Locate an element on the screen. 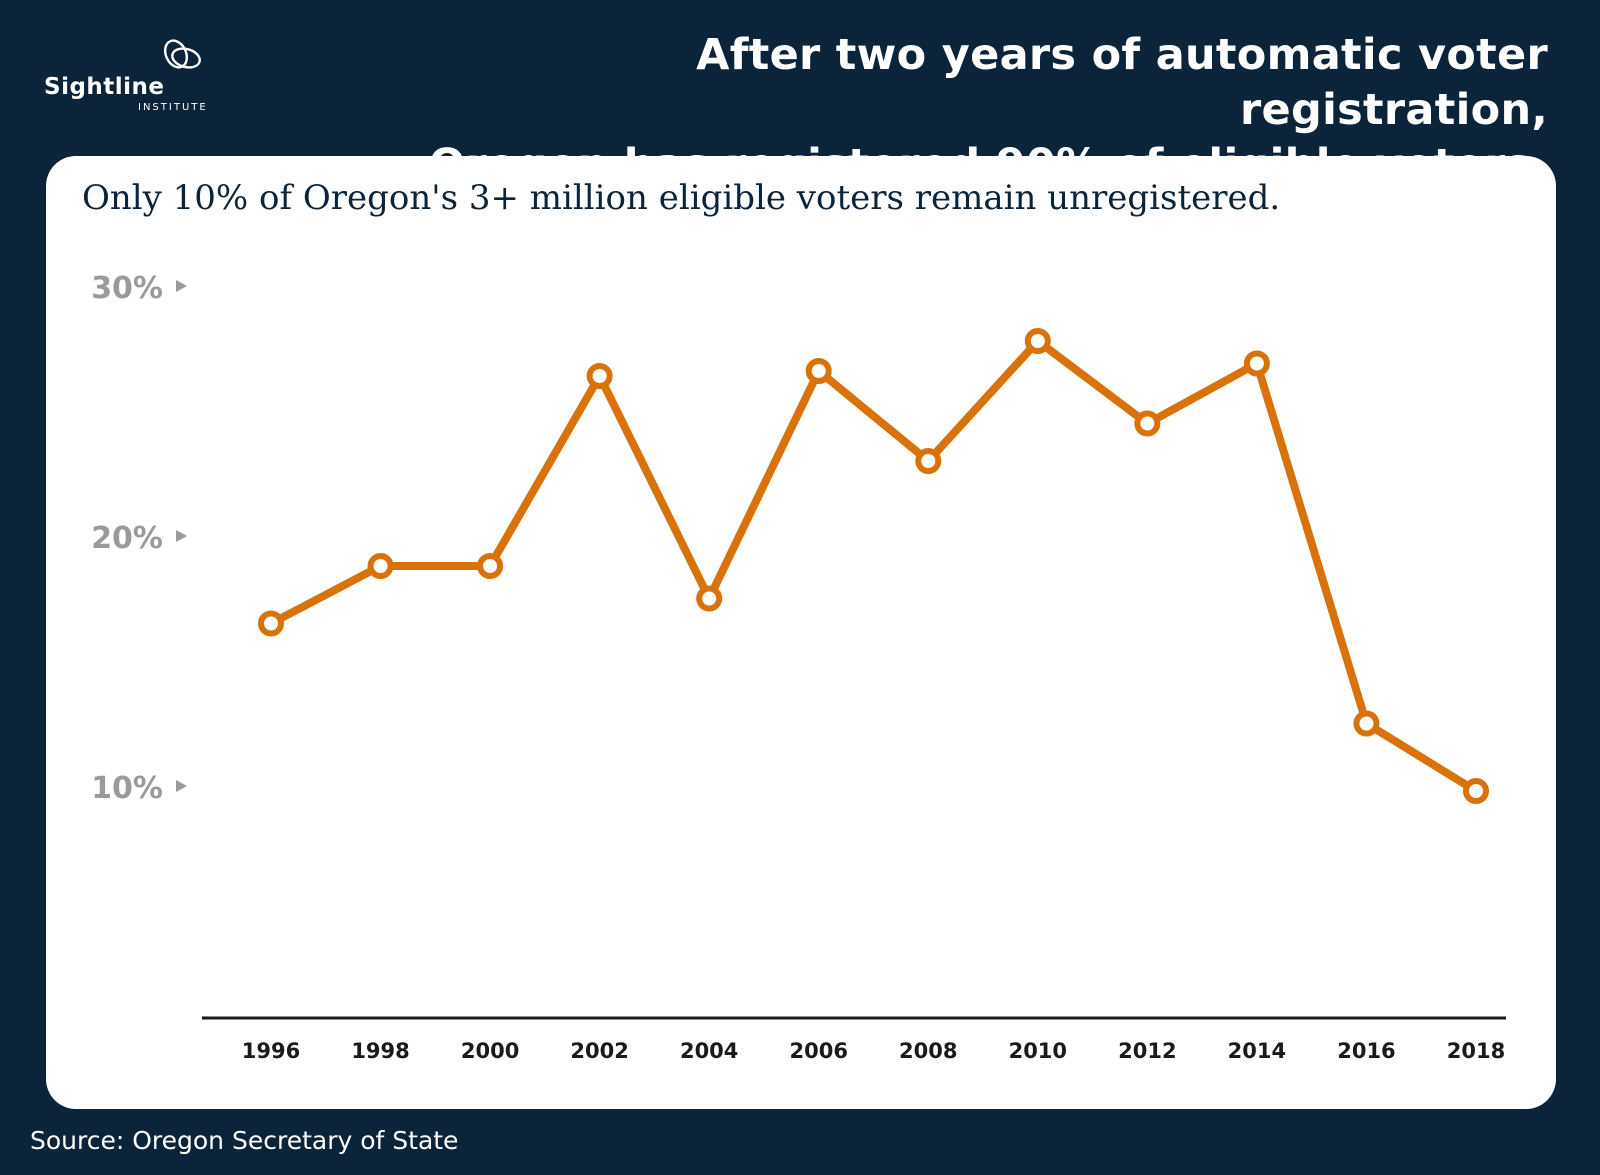 This screenshot has width=1600, height=1175. y-tick-label: 10% is located at coordinates (127, 788).